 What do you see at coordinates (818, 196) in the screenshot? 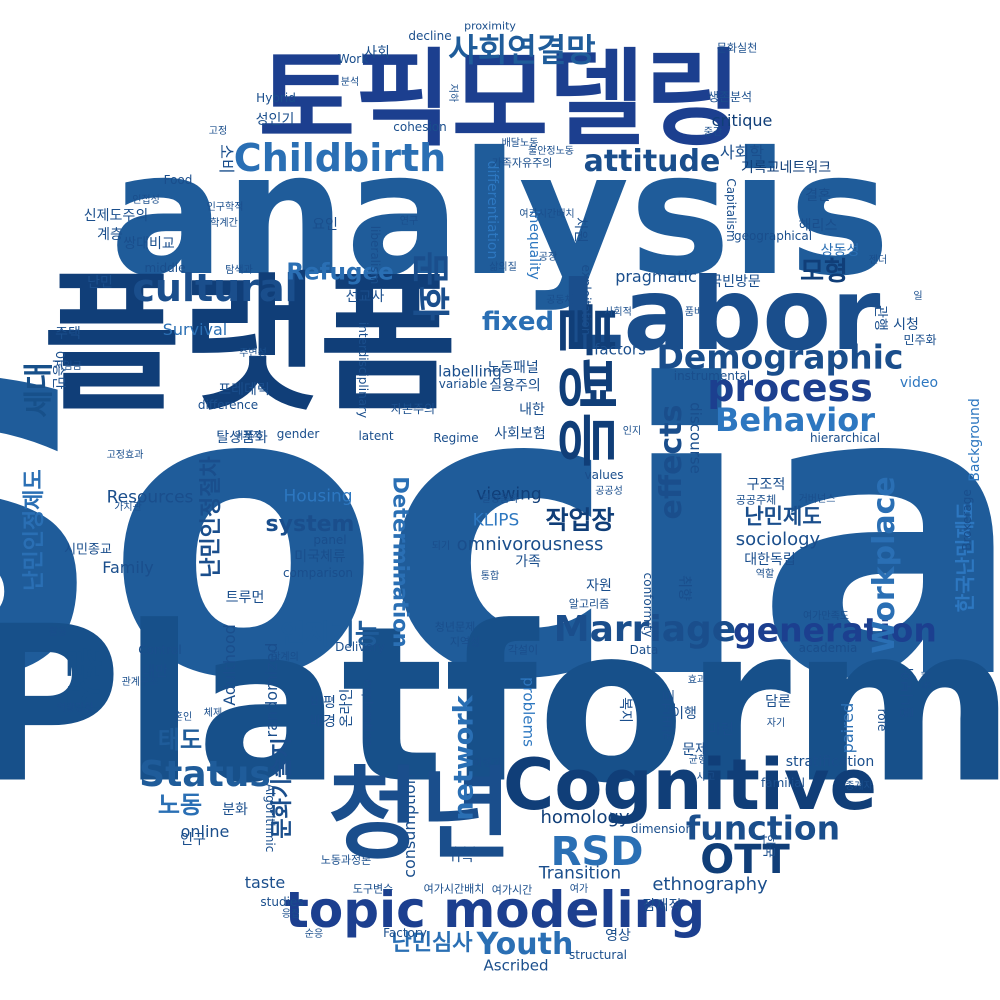
I see `word-결혼: 결혼` at bounding box center [818, 196].